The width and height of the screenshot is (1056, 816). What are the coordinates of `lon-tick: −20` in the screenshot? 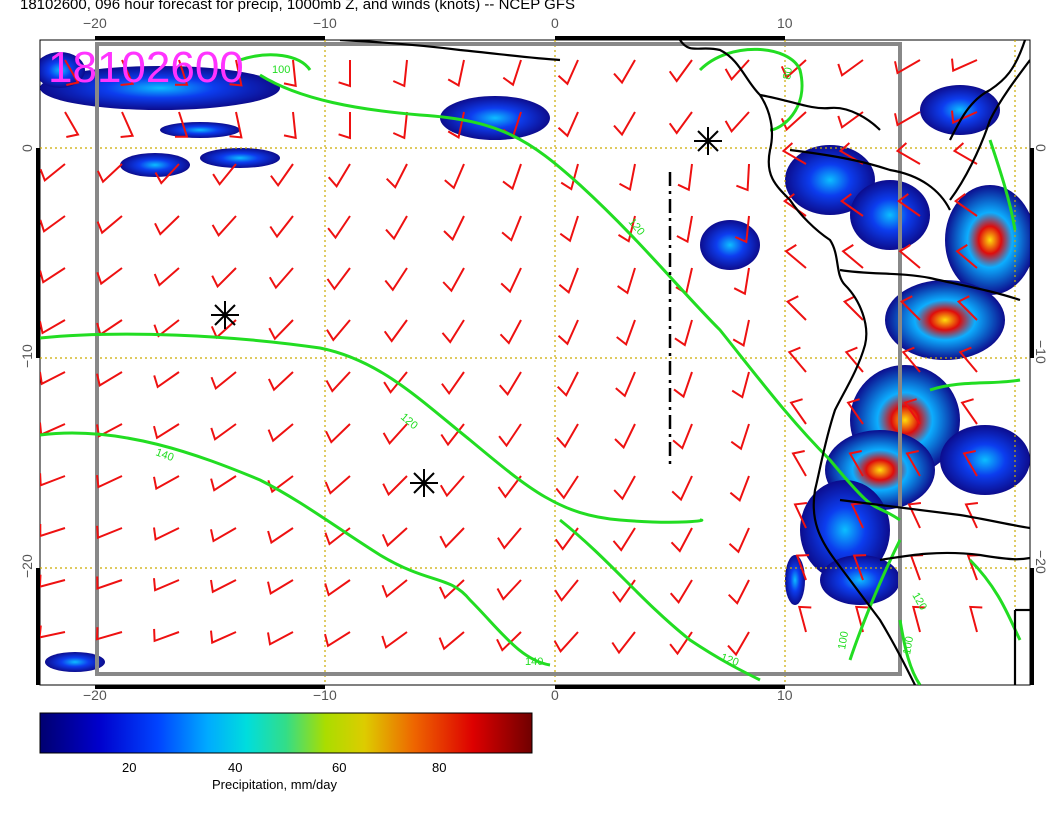 It's located at (95, 23).